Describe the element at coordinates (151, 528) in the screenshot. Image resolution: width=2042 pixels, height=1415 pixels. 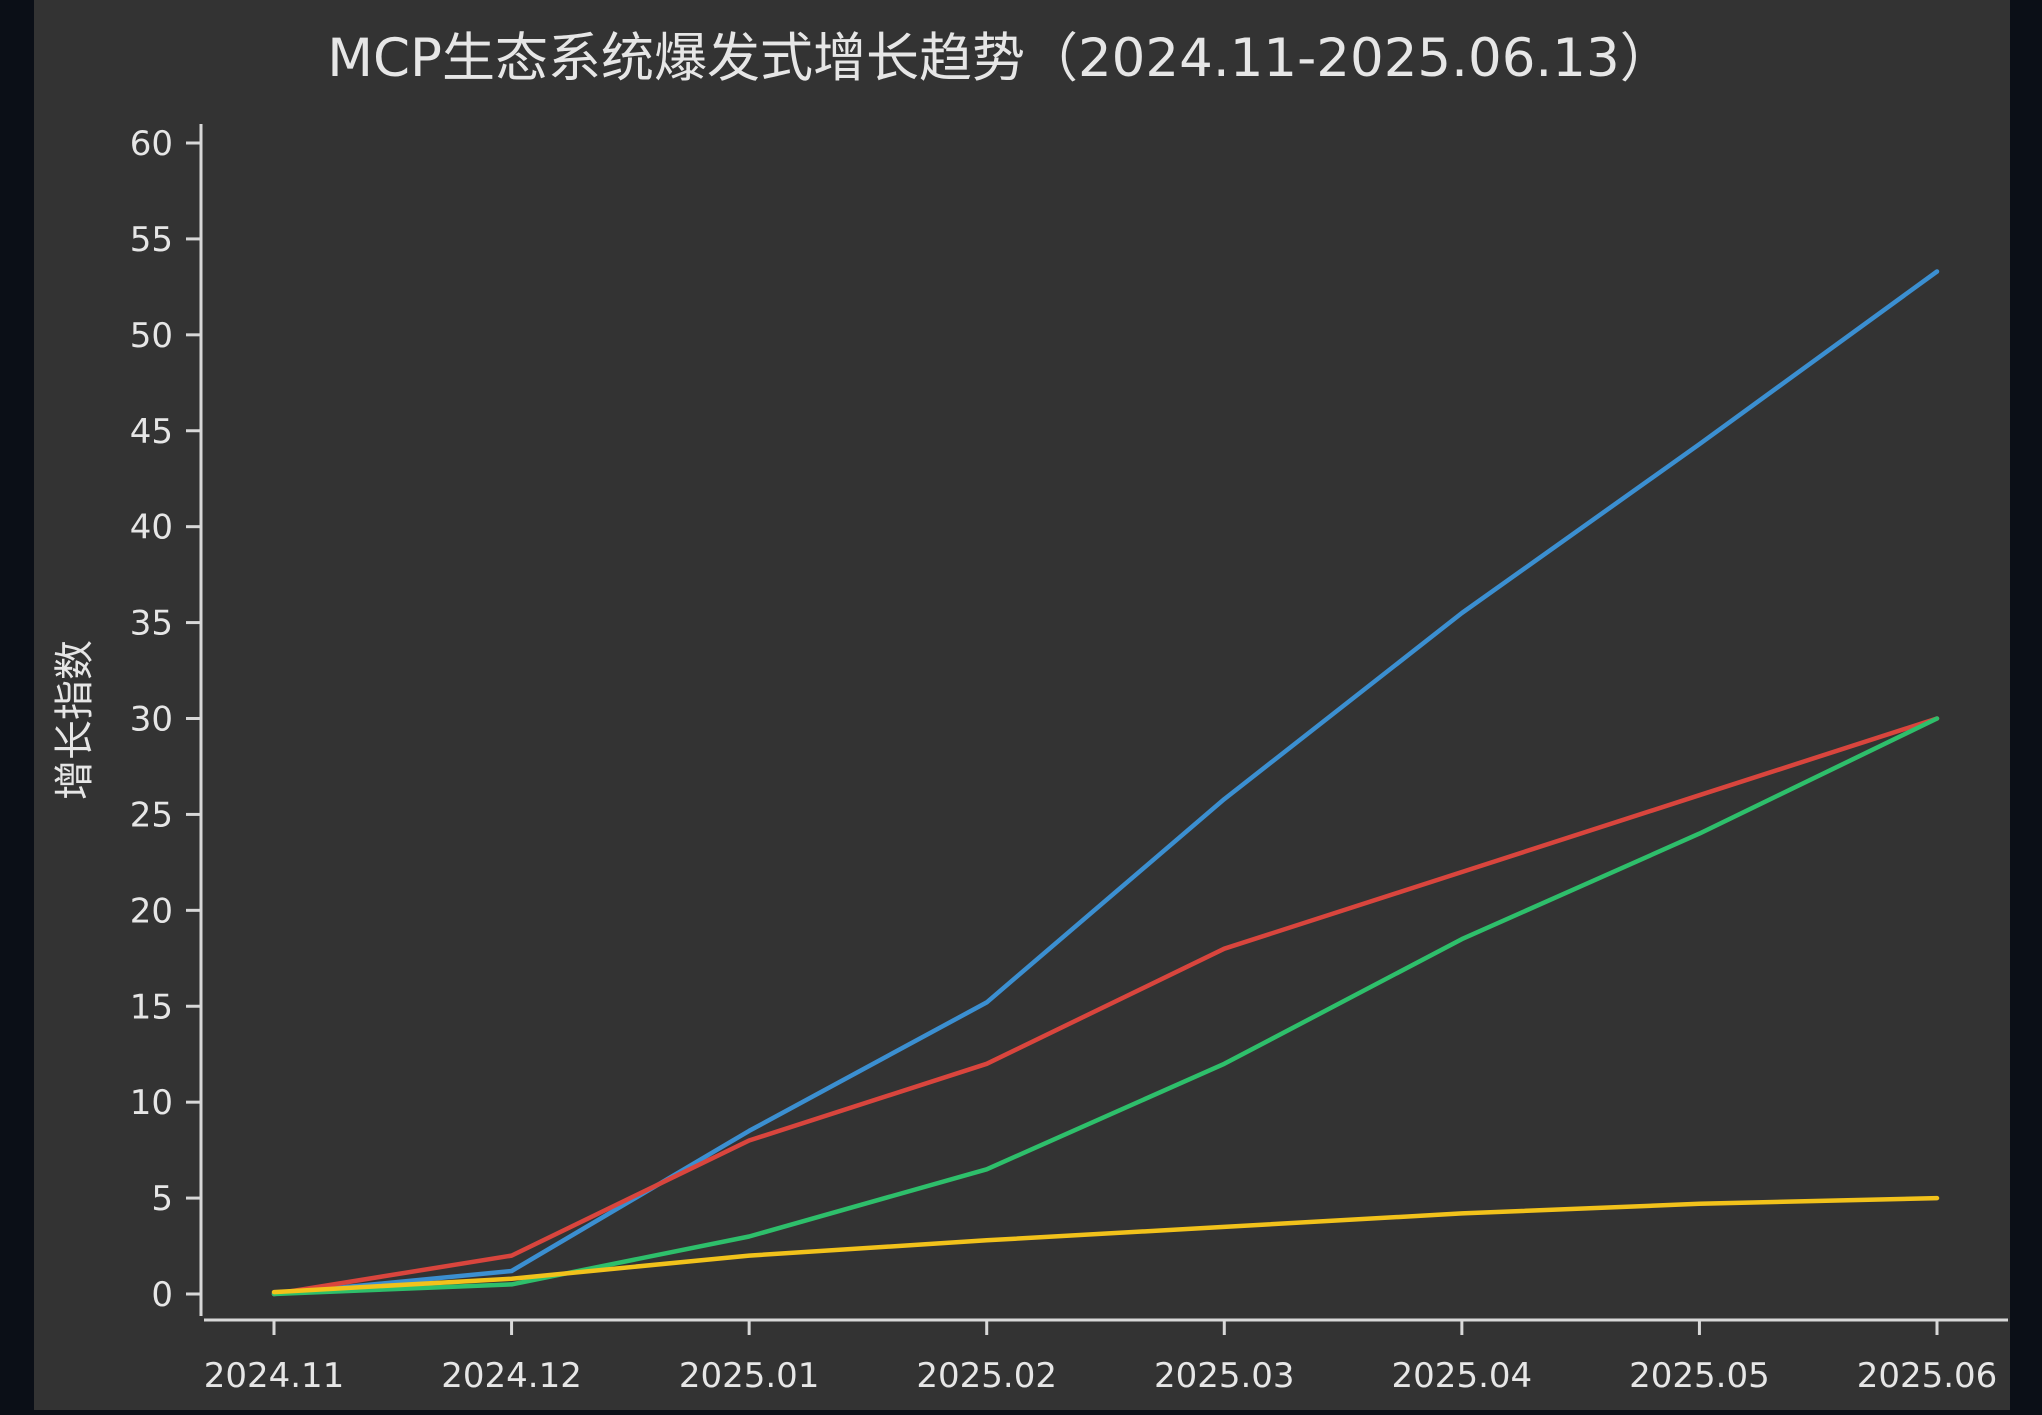
I see `y-tick-label: 40` at that location.